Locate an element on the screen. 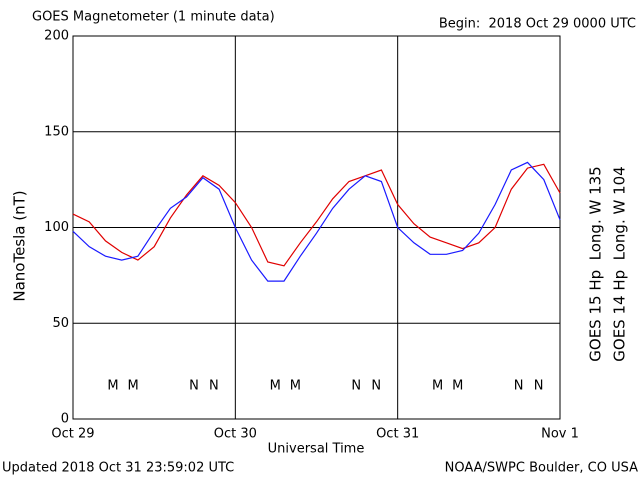 Image resolution: width=640 pixels, height=480 pixels. legend-entry: GOES 14 Hp Long. W 104 is located at coordinates (620, 263).